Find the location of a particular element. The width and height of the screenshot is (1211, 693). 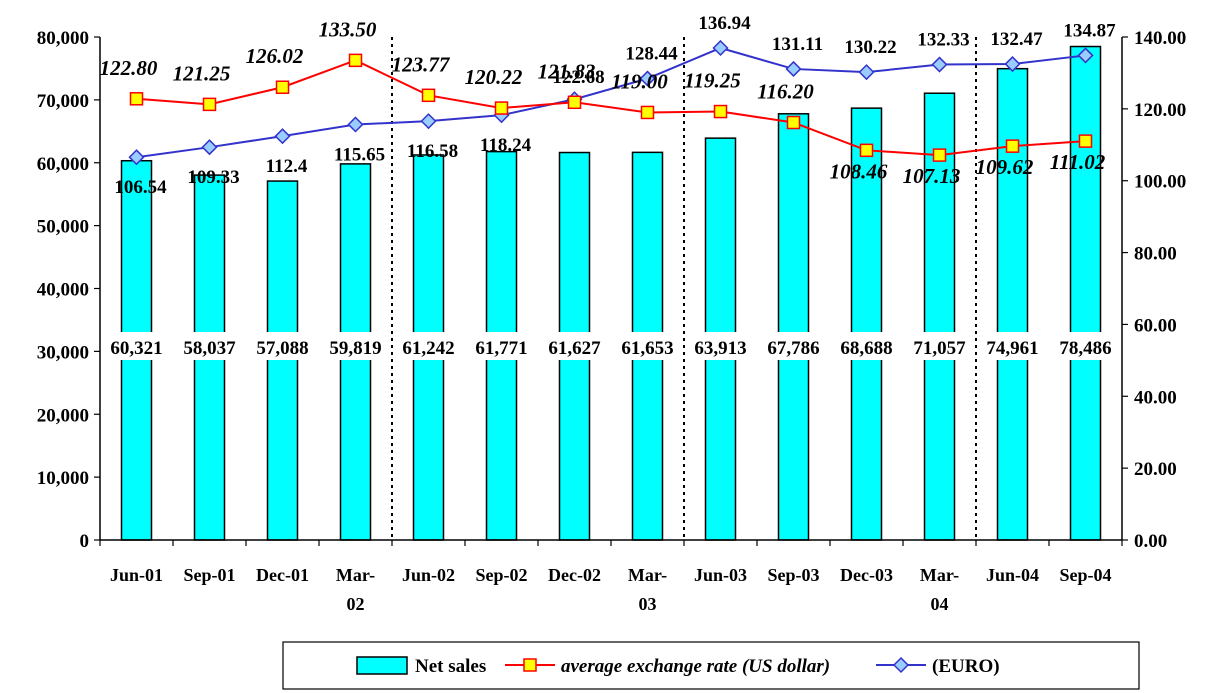

usd-value-label: 121.83 is located at coordinates (567, 71).